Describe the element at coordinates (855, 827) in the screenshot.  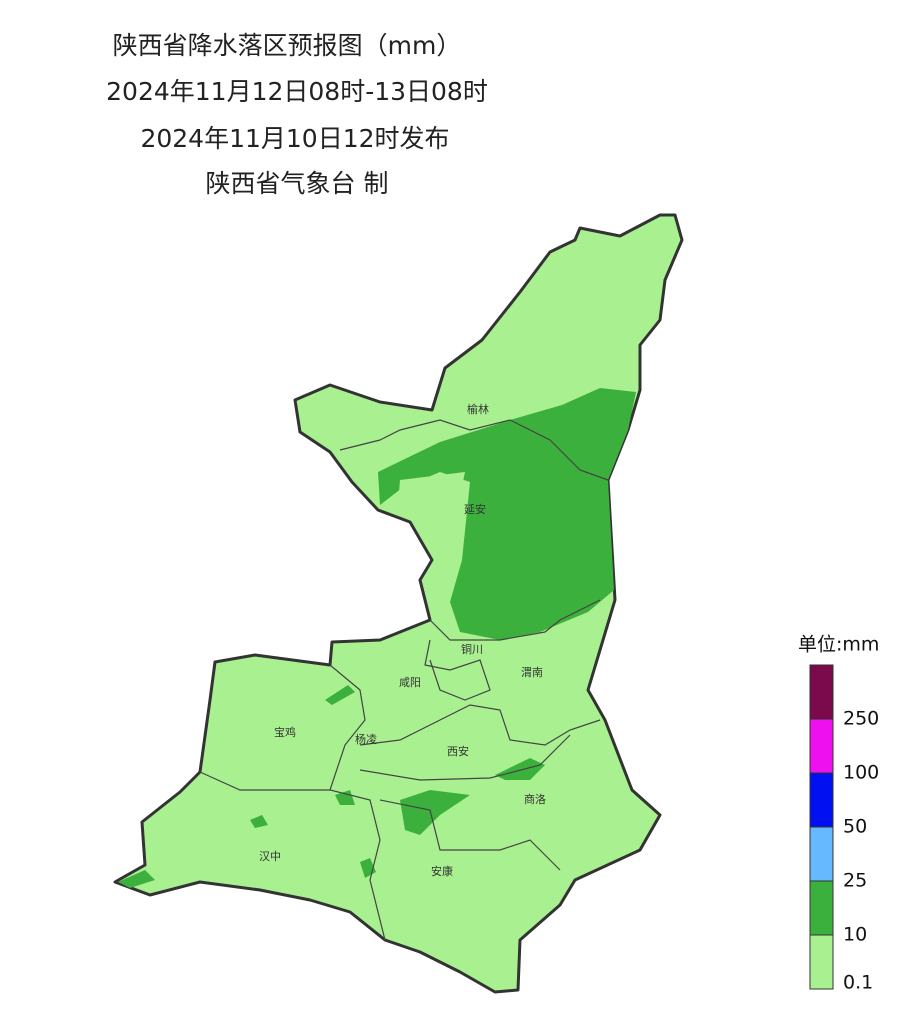
I see `legend-label: 50` at that location.